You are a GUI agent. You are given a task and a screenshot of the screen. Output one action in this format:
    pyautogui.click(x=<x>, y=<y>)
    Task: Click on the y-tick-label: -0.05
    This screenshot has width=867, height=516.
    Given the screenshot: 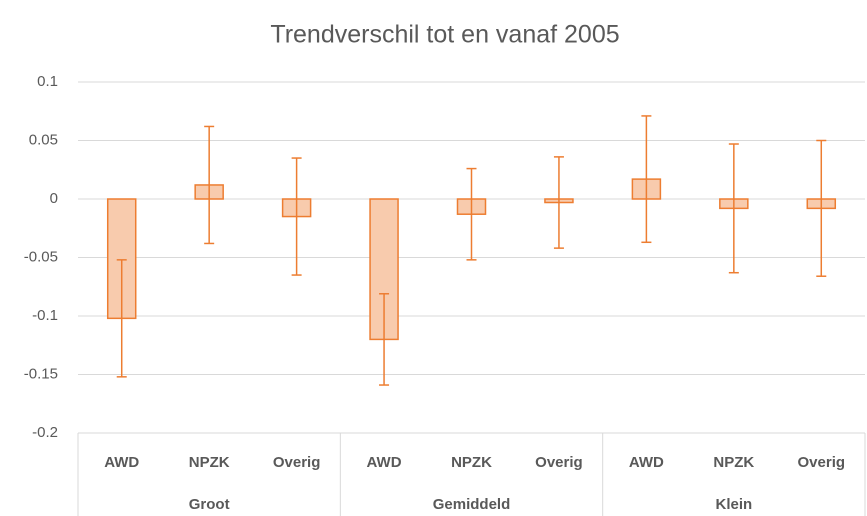 What is the action you would take?
    pyautogui.click(x=41, y=256)
    